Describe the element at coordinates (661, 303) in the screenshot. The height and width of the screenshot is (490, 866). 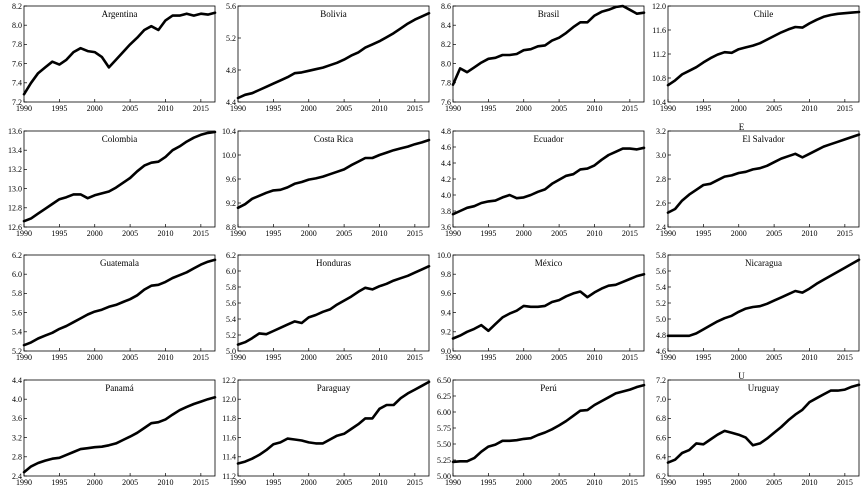
I see `y-tick-label: 5.2` at that location.